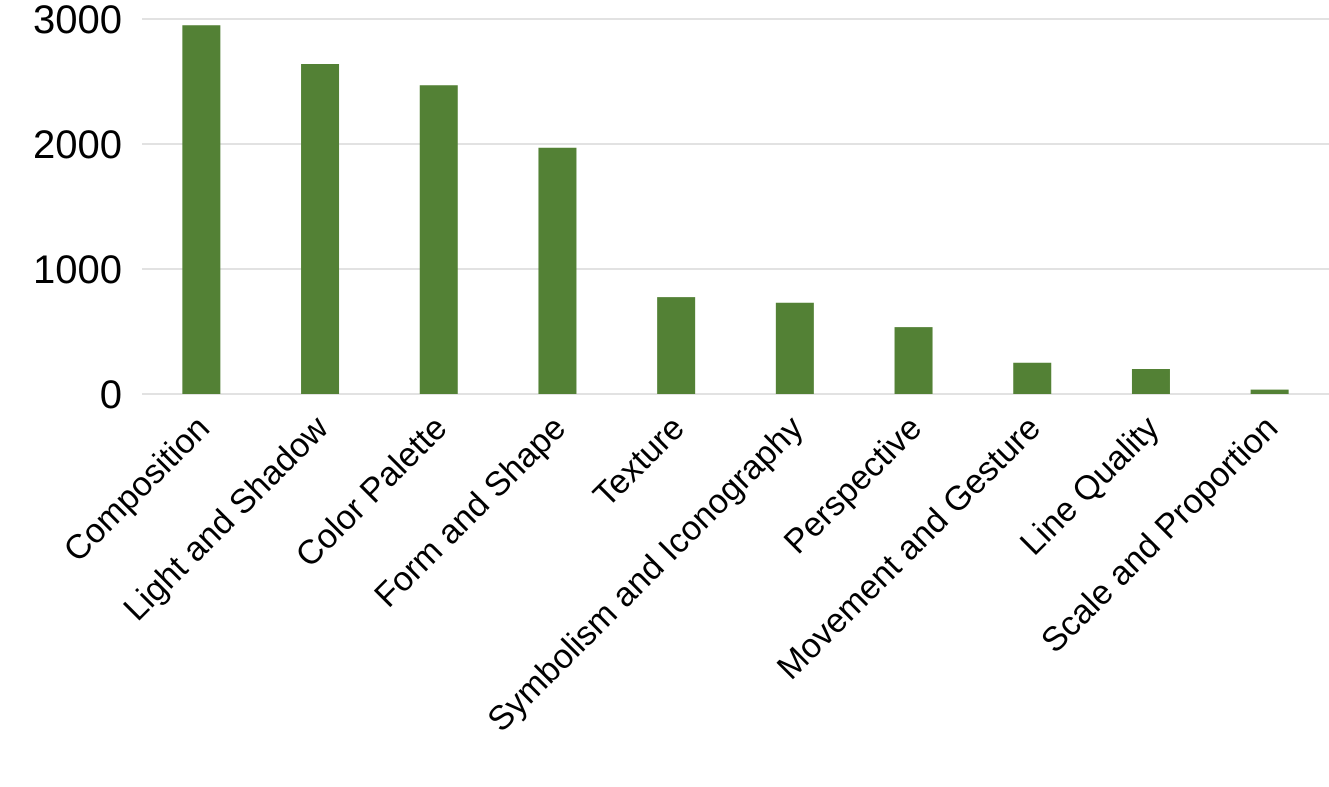 The image size is (1329, 787). What do you see at coordinates (794, 348) in the screenshot?
I see `bar-symbolism-and-iconography` at bounding box center [794, 348].